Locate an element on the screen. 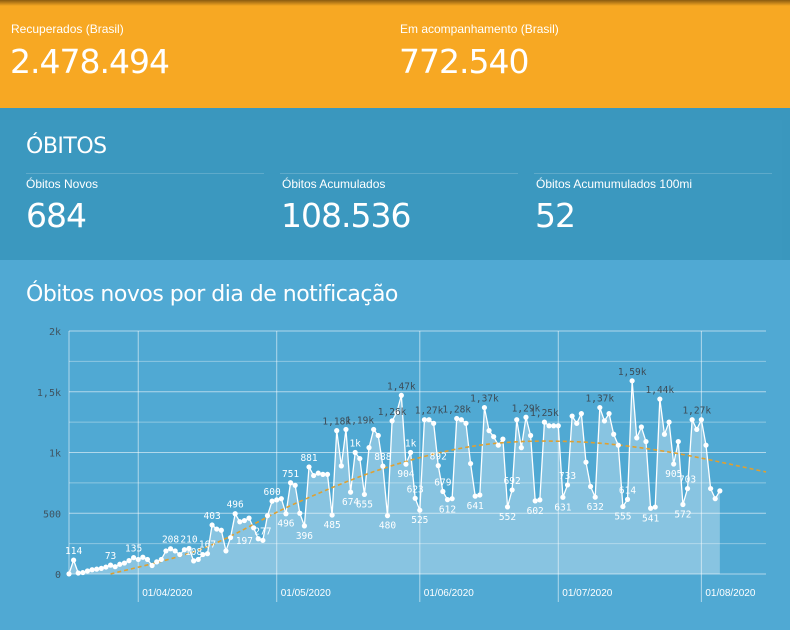 The image size is (790, 630). y-tick-label: 0 is located at coordinates (58, 575).